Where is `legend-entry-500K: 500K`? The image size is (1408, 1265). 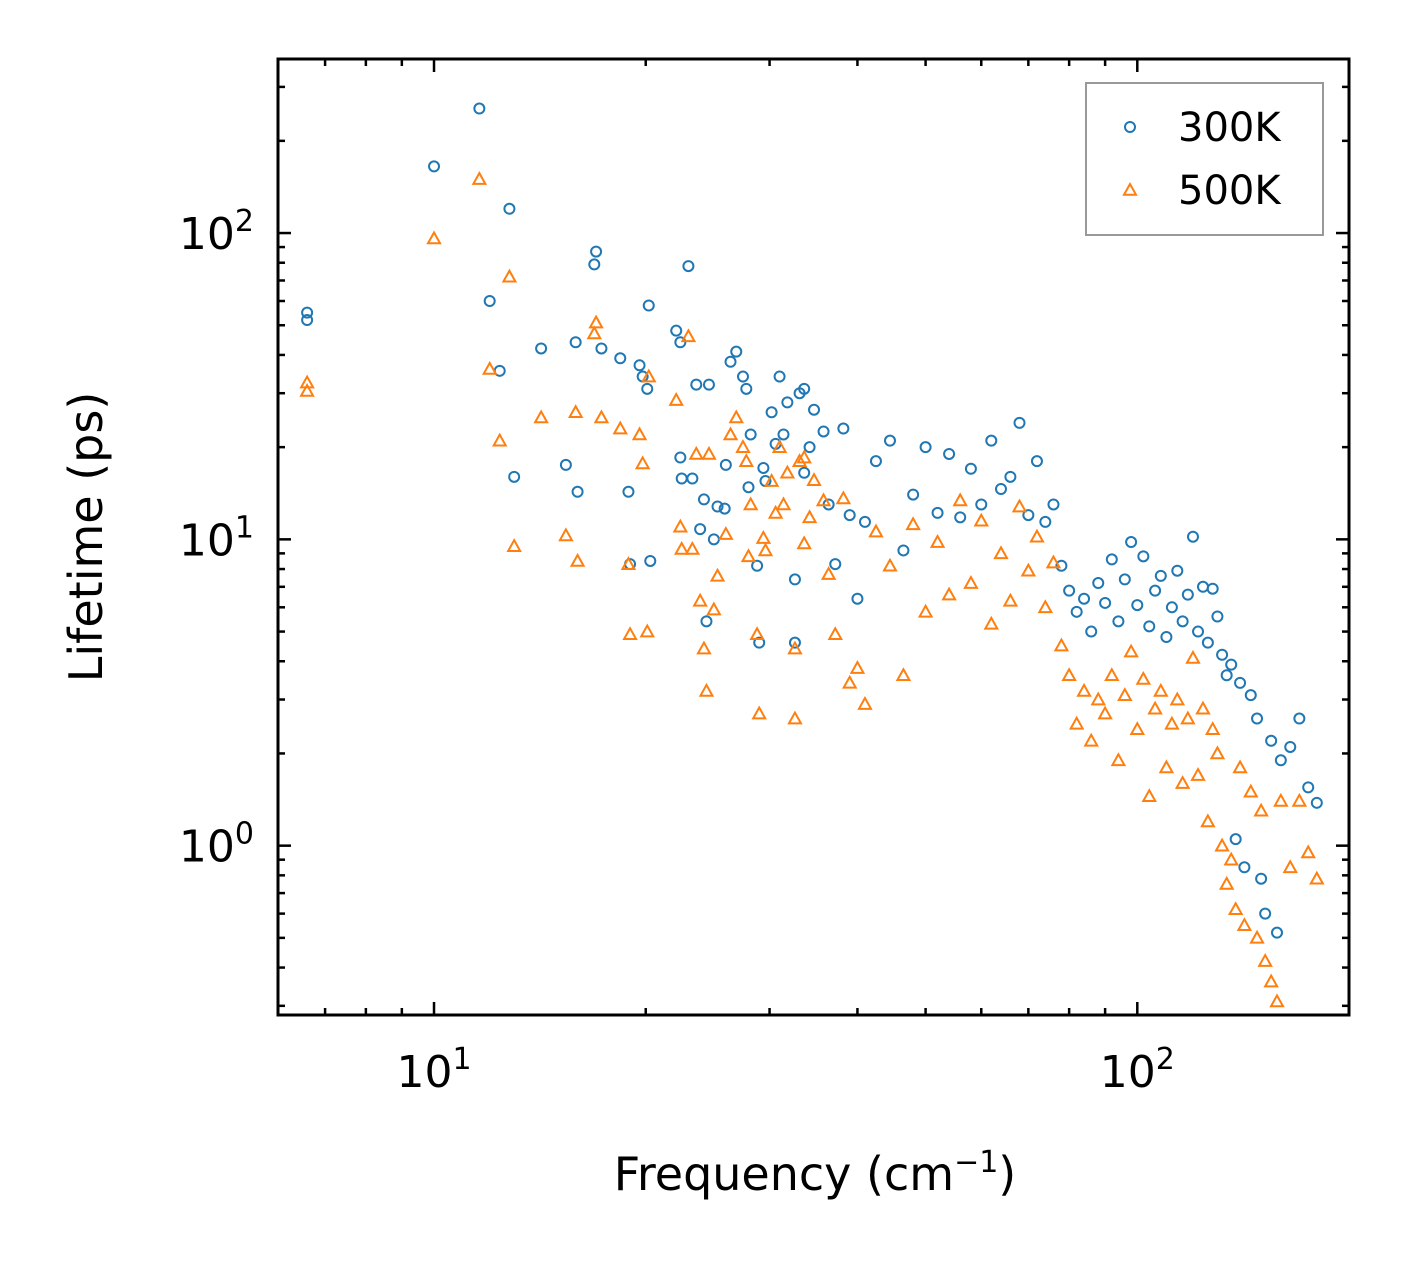
legend-entry-500K: 500K is located at coordinates (1202, 191).